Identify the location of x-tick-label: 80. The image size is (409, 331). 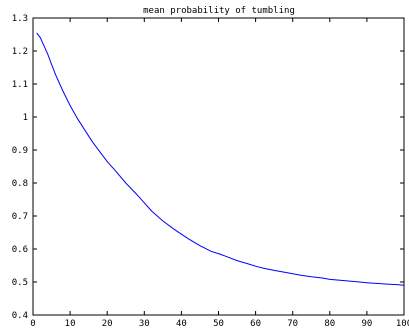
(329, 324).